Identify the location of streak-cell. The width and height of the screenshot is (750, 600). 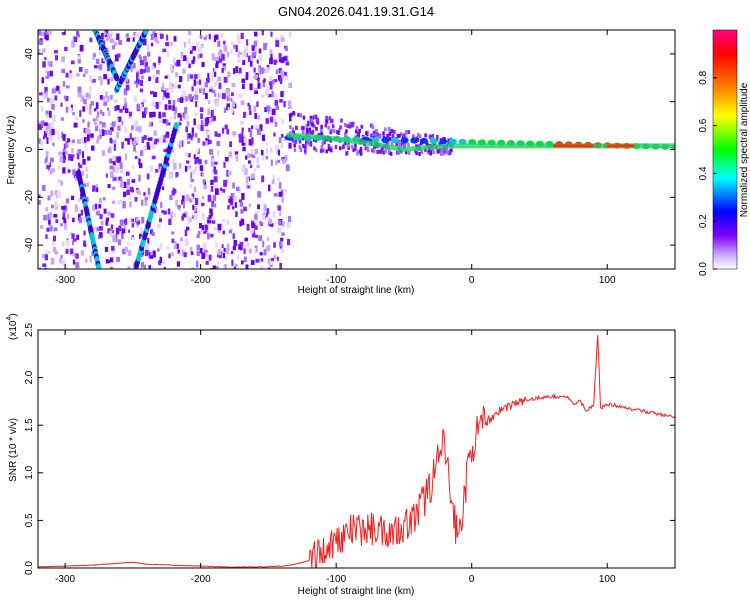
(117, 78).